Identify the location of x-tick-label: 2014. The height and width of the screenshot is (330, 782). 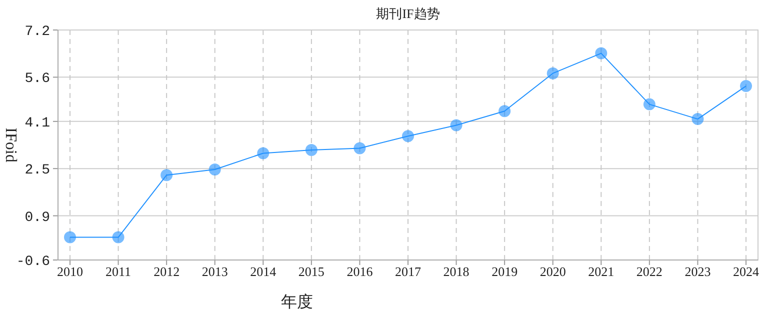
(263, 271).